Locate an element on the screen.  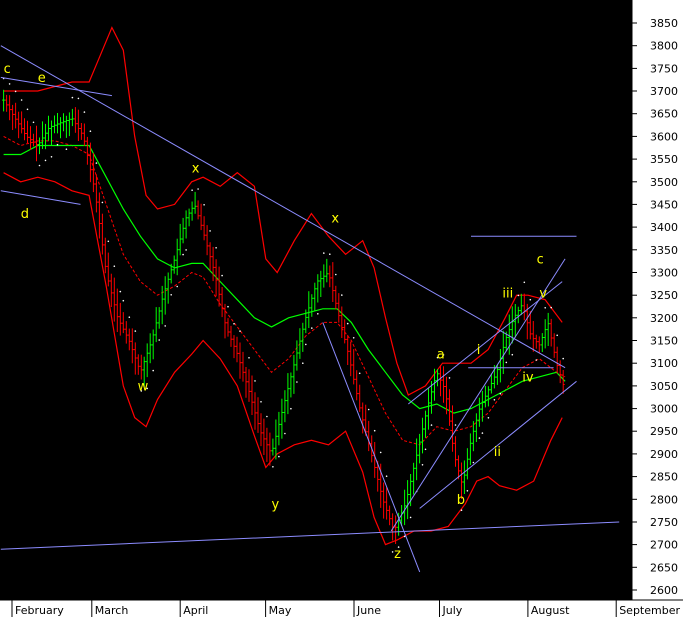
y-tick-label: 3400 is located at coordinates (664, 227).